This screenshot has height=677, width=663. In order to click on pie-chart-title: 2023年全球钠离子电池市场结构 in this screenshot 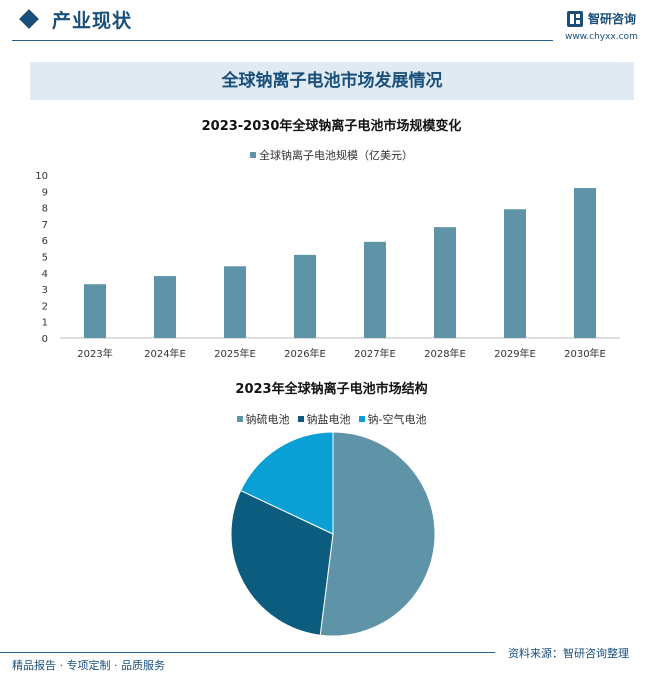, I will do `click(331, 389)`.